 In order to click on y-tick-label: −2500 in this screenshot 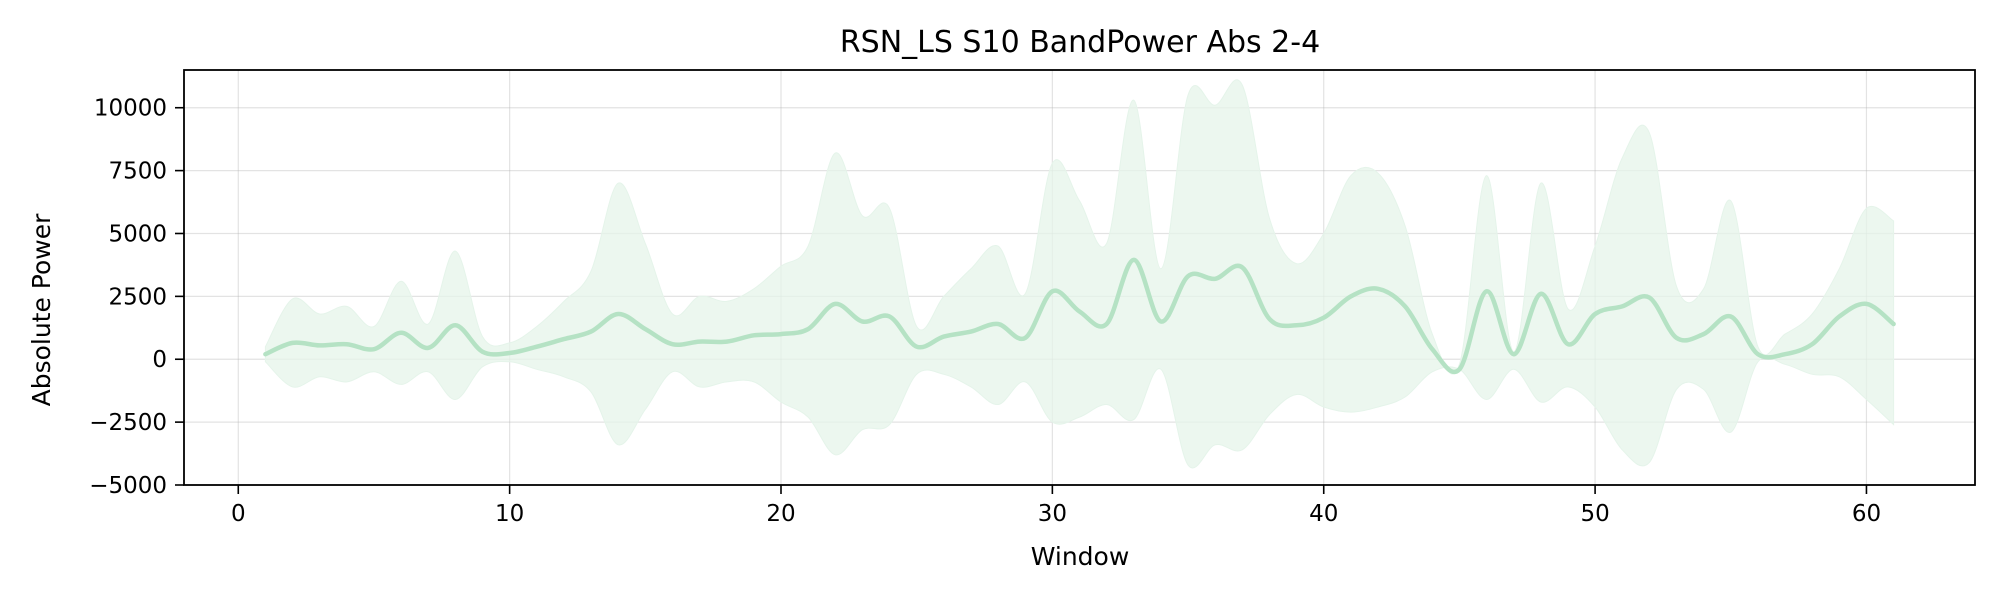, I will do `click(128, 423)`.